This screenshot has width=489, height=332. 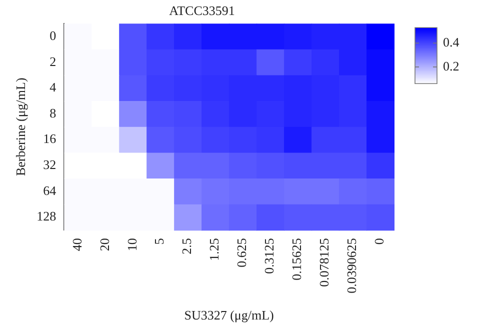 What do you see at coordinates (46, 216) in the screenshot?
I see `y-tick-label: 128` at bounding box center [46, 216].